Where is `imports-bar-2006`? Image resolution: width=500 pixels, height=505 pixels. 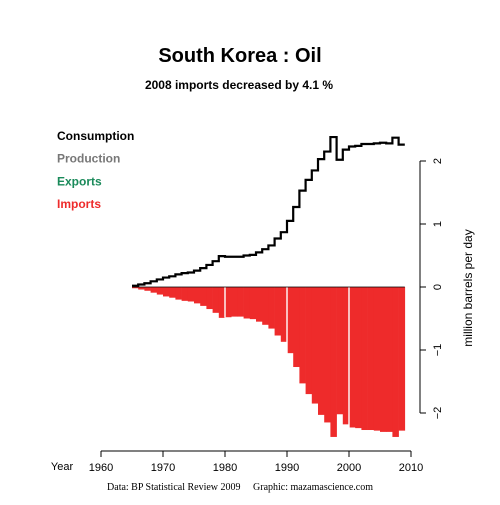 imports-bar-2006 is located at coordinates (389, 359).